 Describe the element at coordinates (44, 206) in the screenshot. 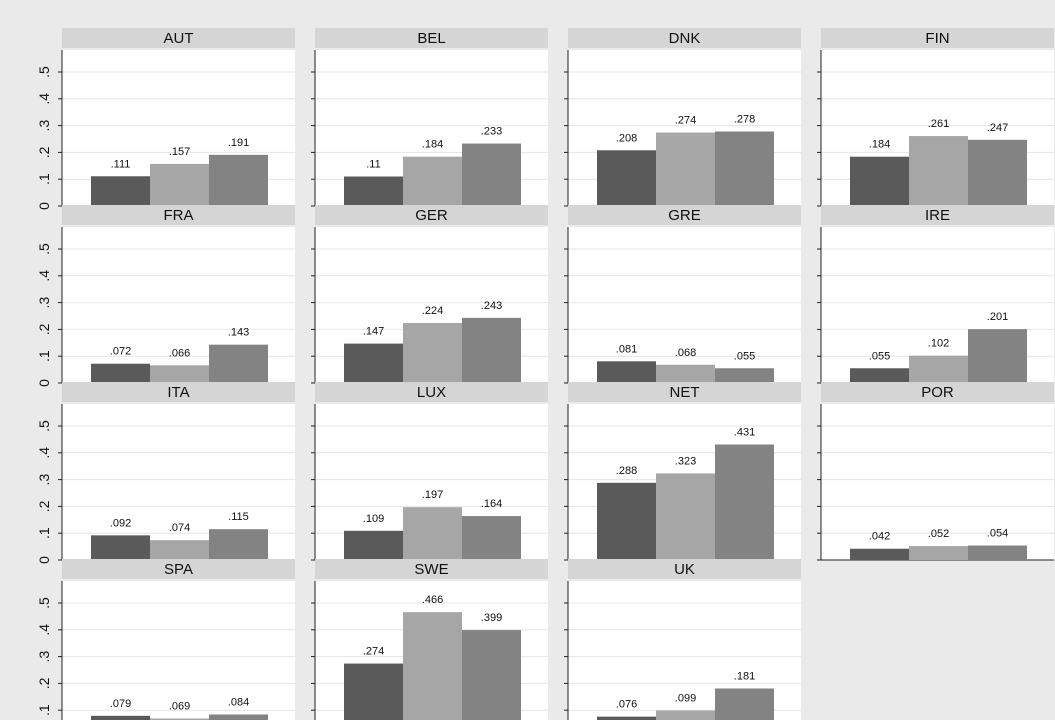

I see `y-tick-label-aut-0: 0` at that location.